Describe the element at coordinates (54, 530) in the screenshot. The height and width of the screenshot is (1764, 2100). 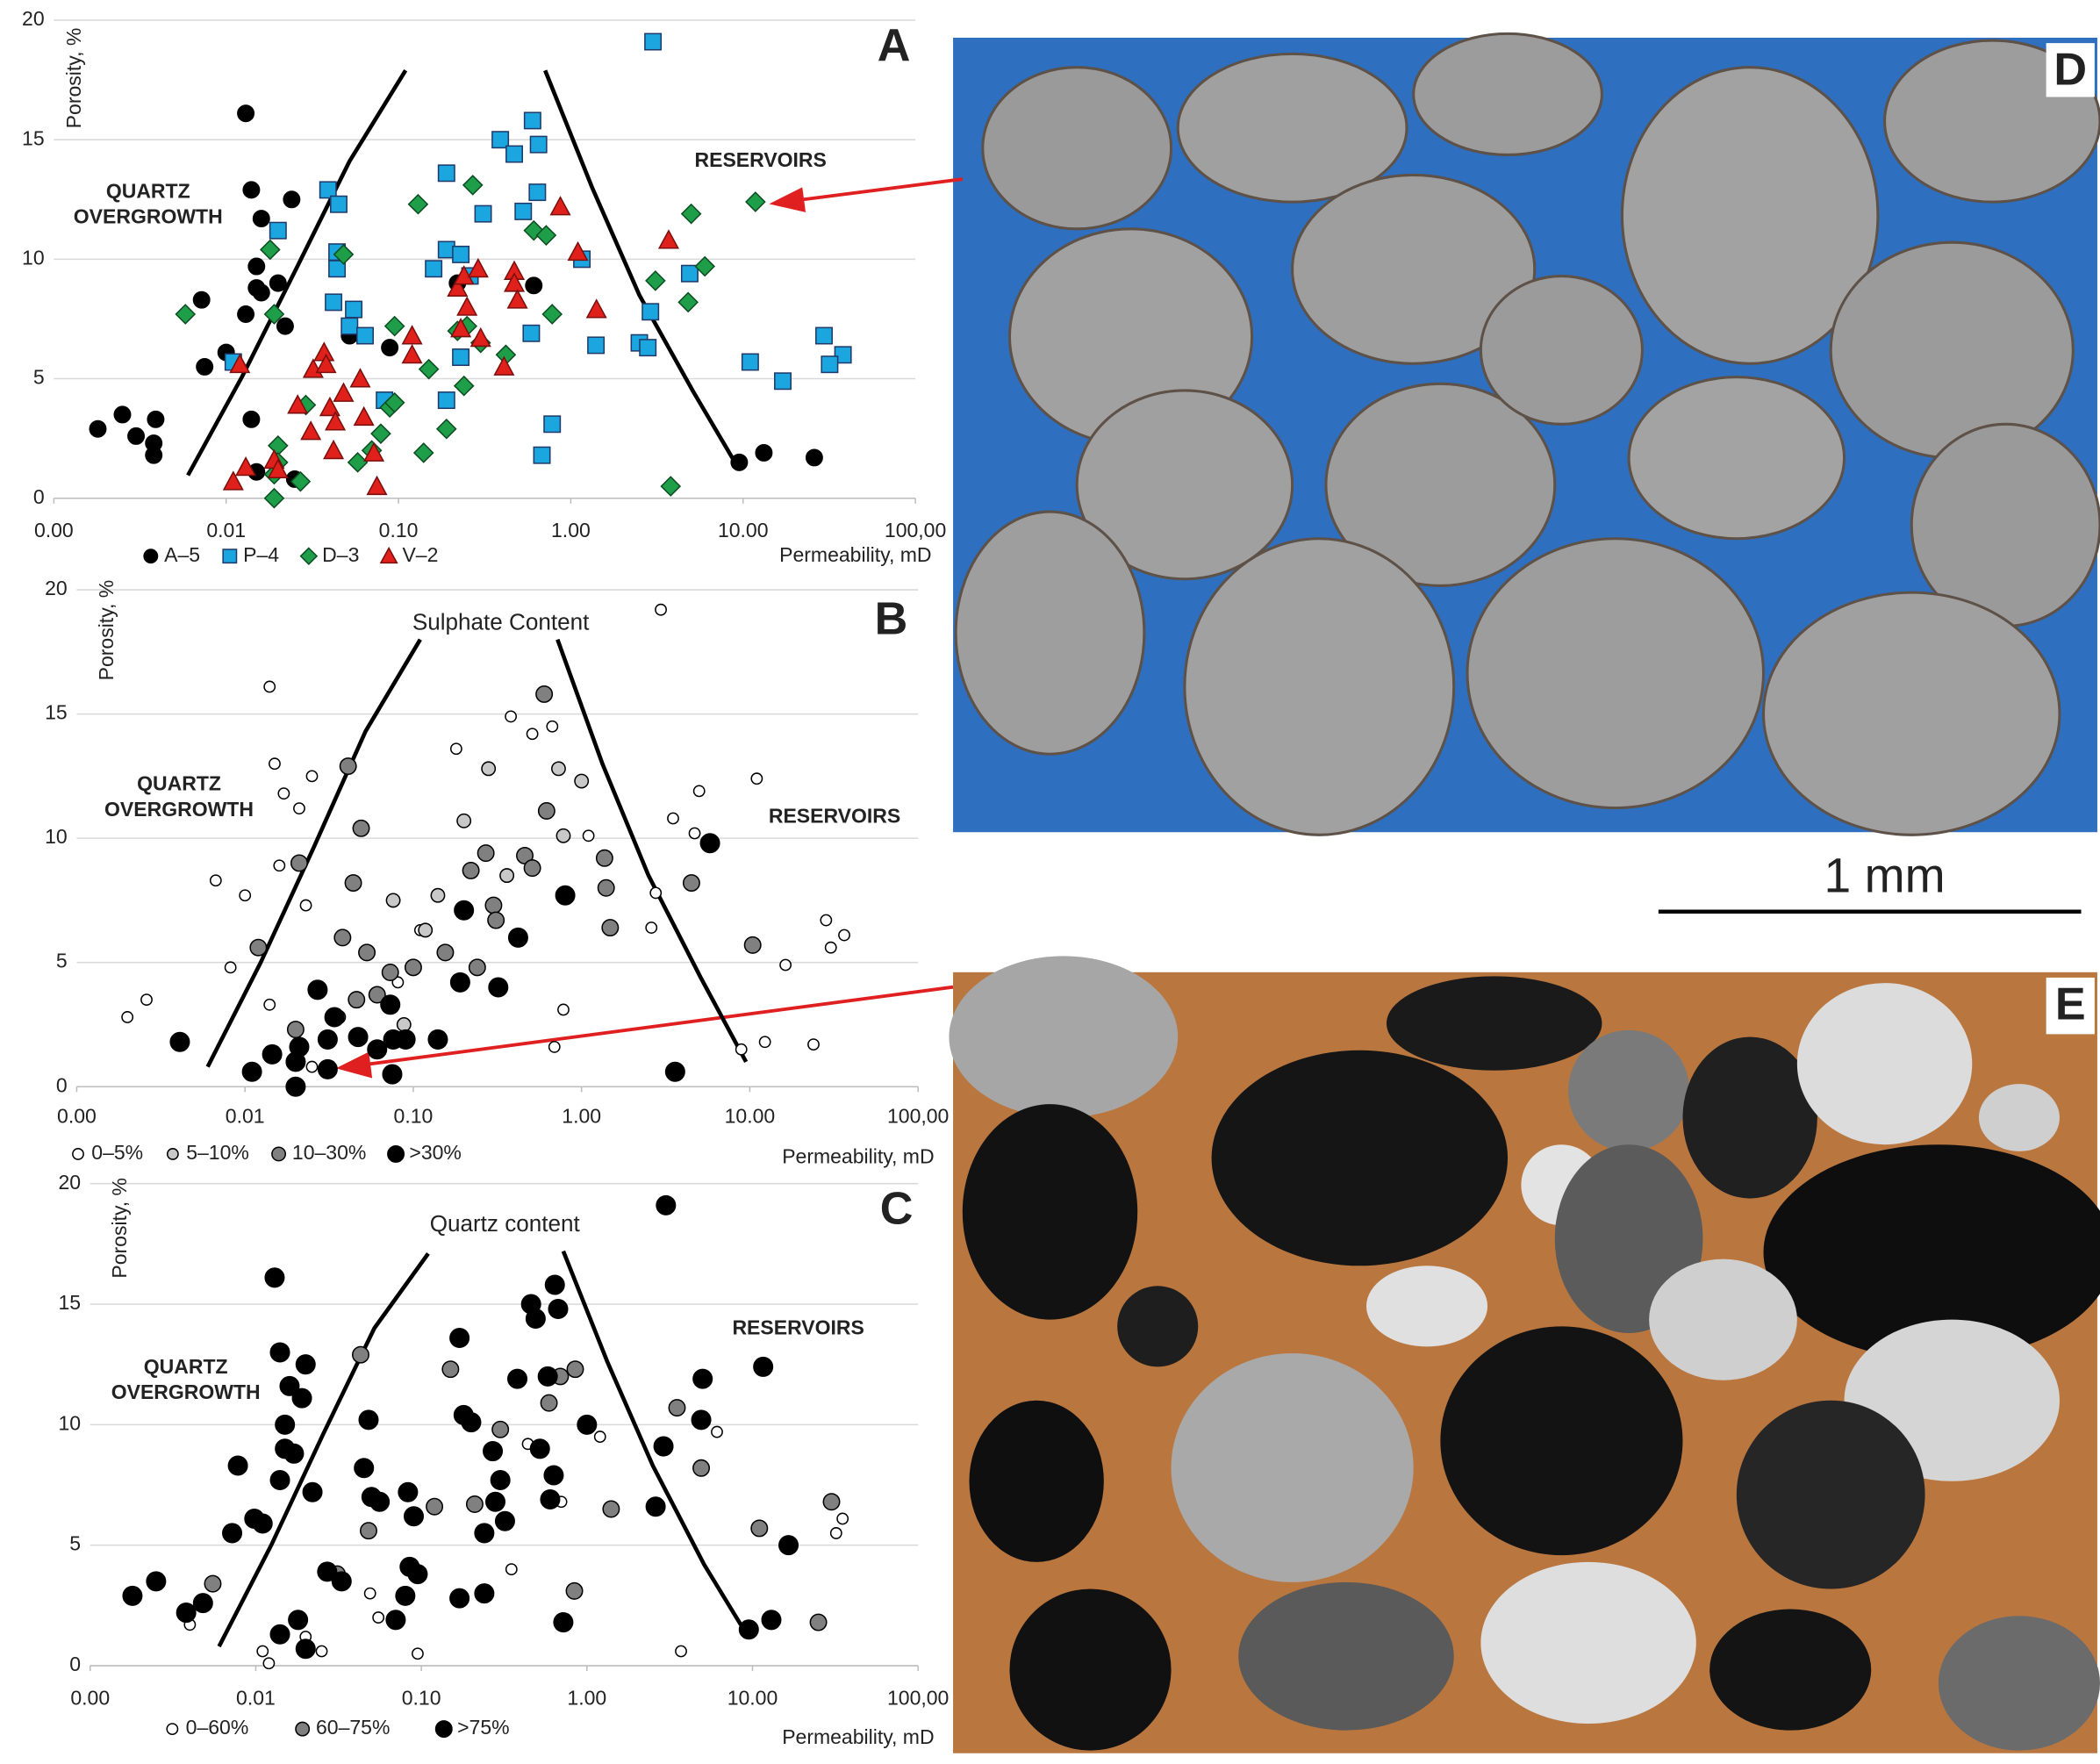
I see `x-tick-label: 0.00` at that location.